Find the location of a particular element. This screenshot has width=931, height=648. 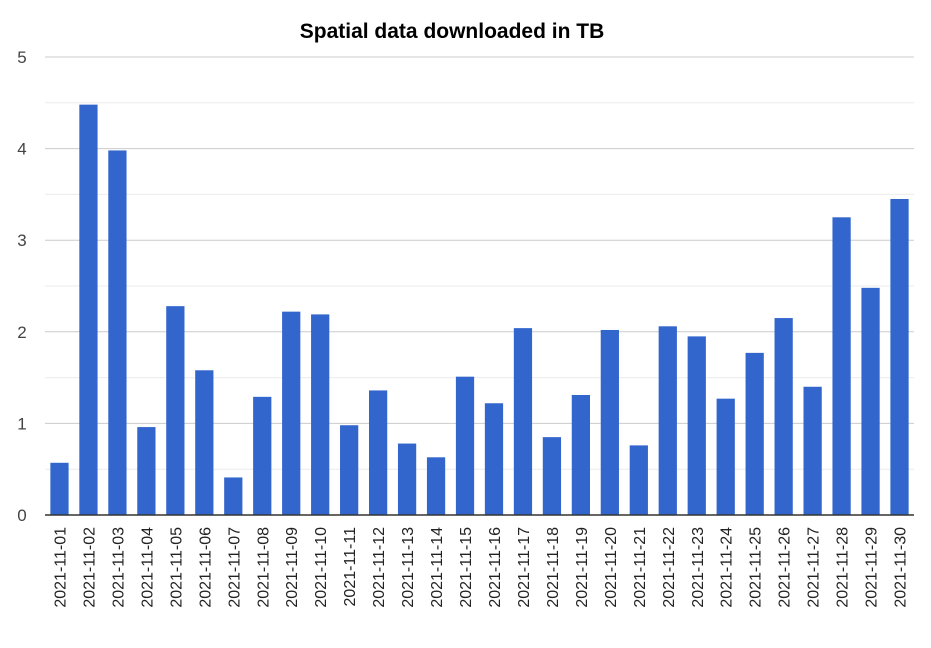

x-tick-label: 2021-11-21 is located at coordinates (640, 567).